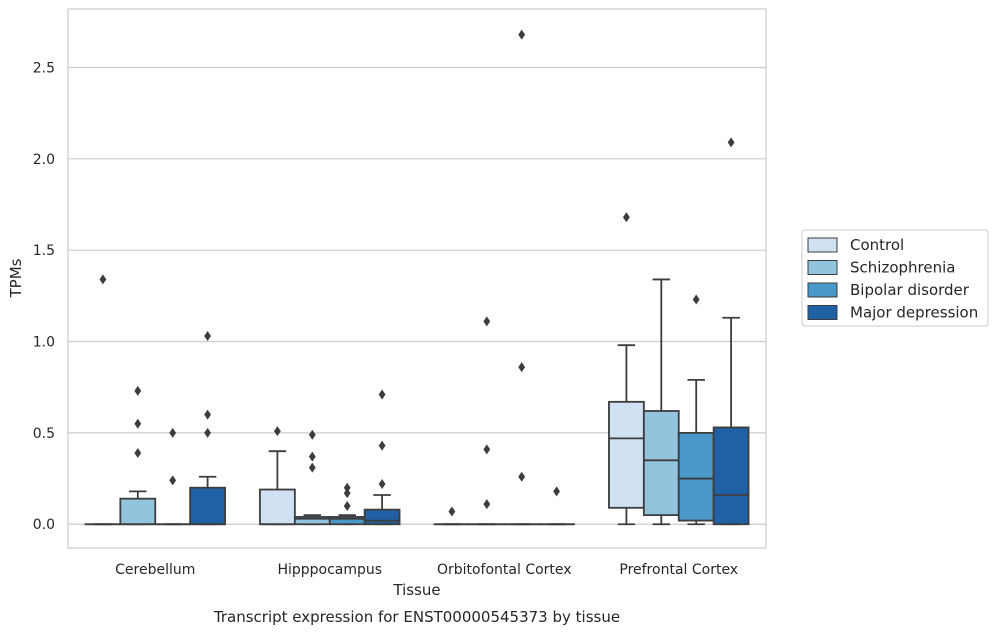 This screenshot has width=997, height=634. I want to click on legend-frame, so click(895, 278).